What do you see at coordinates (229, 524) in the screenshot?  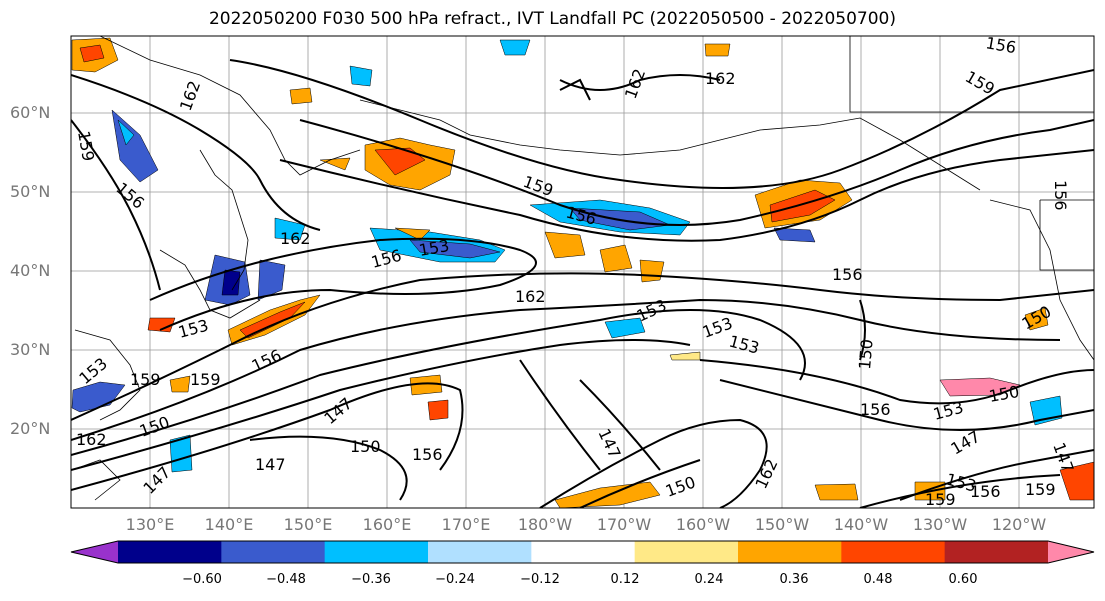 I see `lon-label-140e: 140°E` at bounding box center [229, 524].